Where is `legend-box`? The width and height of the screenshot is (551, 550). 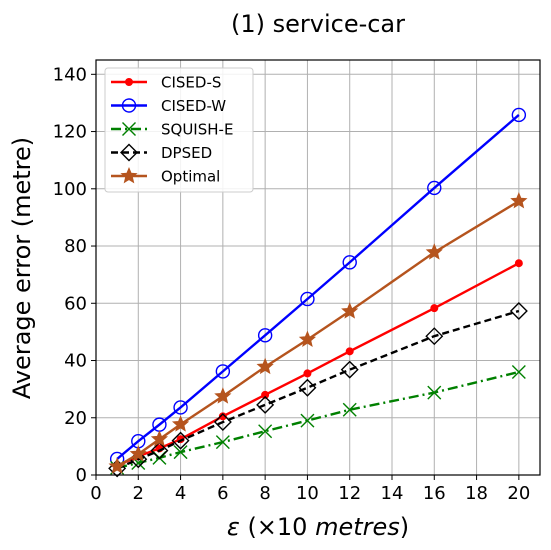 legend-box is located at coordinates (179, 130).